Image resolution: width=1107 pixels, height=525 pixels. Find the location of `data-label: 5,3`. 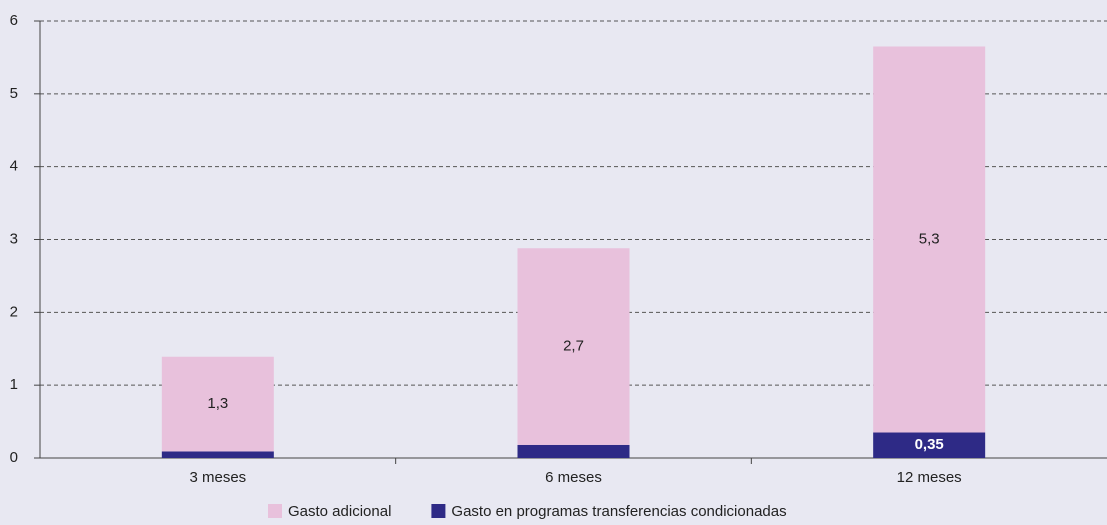

data-label: 5,3 is located at coordinates (929, 238).